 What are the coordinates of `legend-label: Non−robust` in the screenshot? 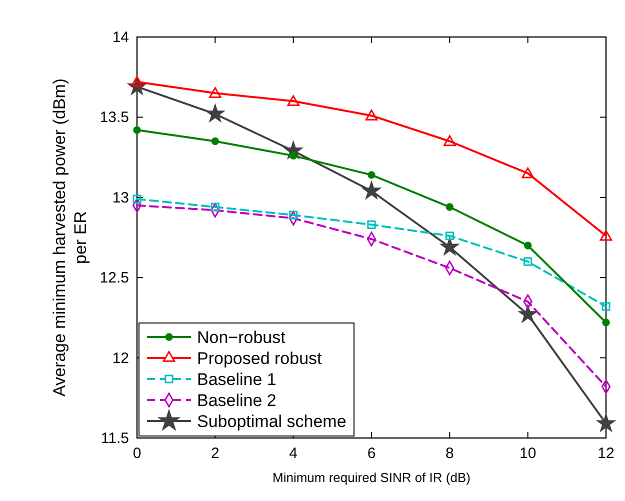 It's located at (241, 337).